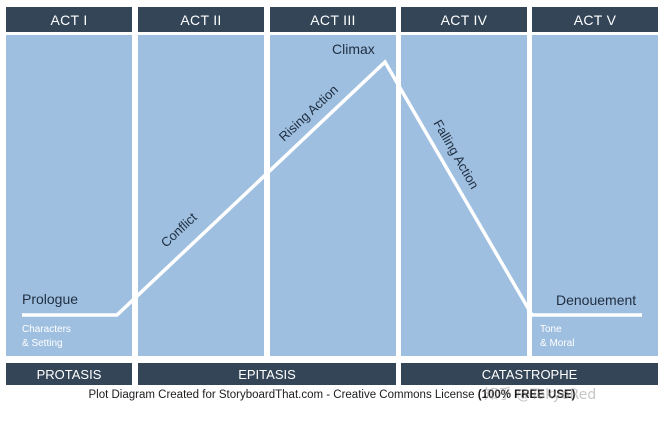  Describe the element at coordinates (267, 374) in the screenshot. I see `phase-epitasis: EPITASIS` at that location.